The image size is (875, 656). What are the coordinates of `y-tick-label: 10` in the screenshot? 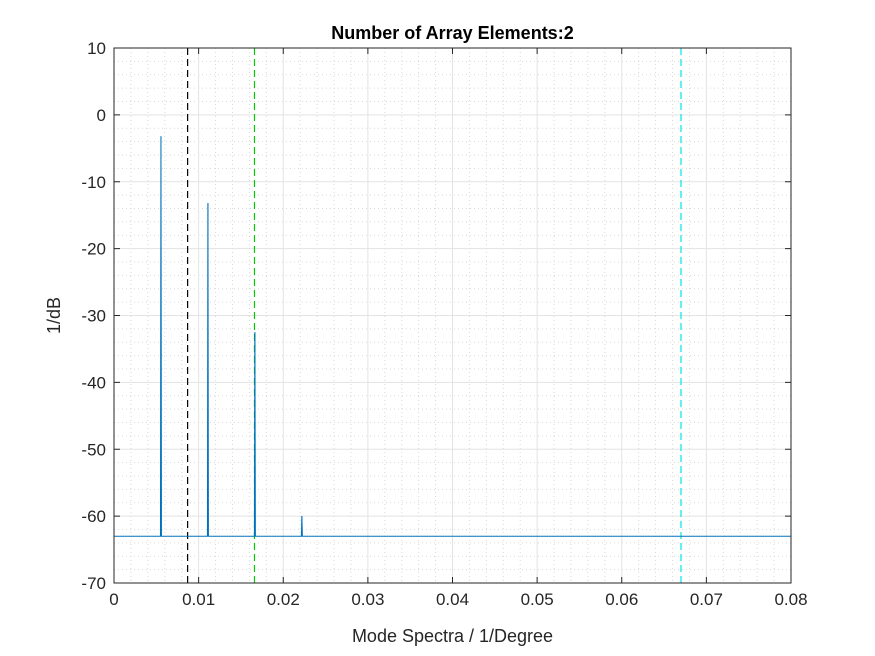 It's located at (96, 48).